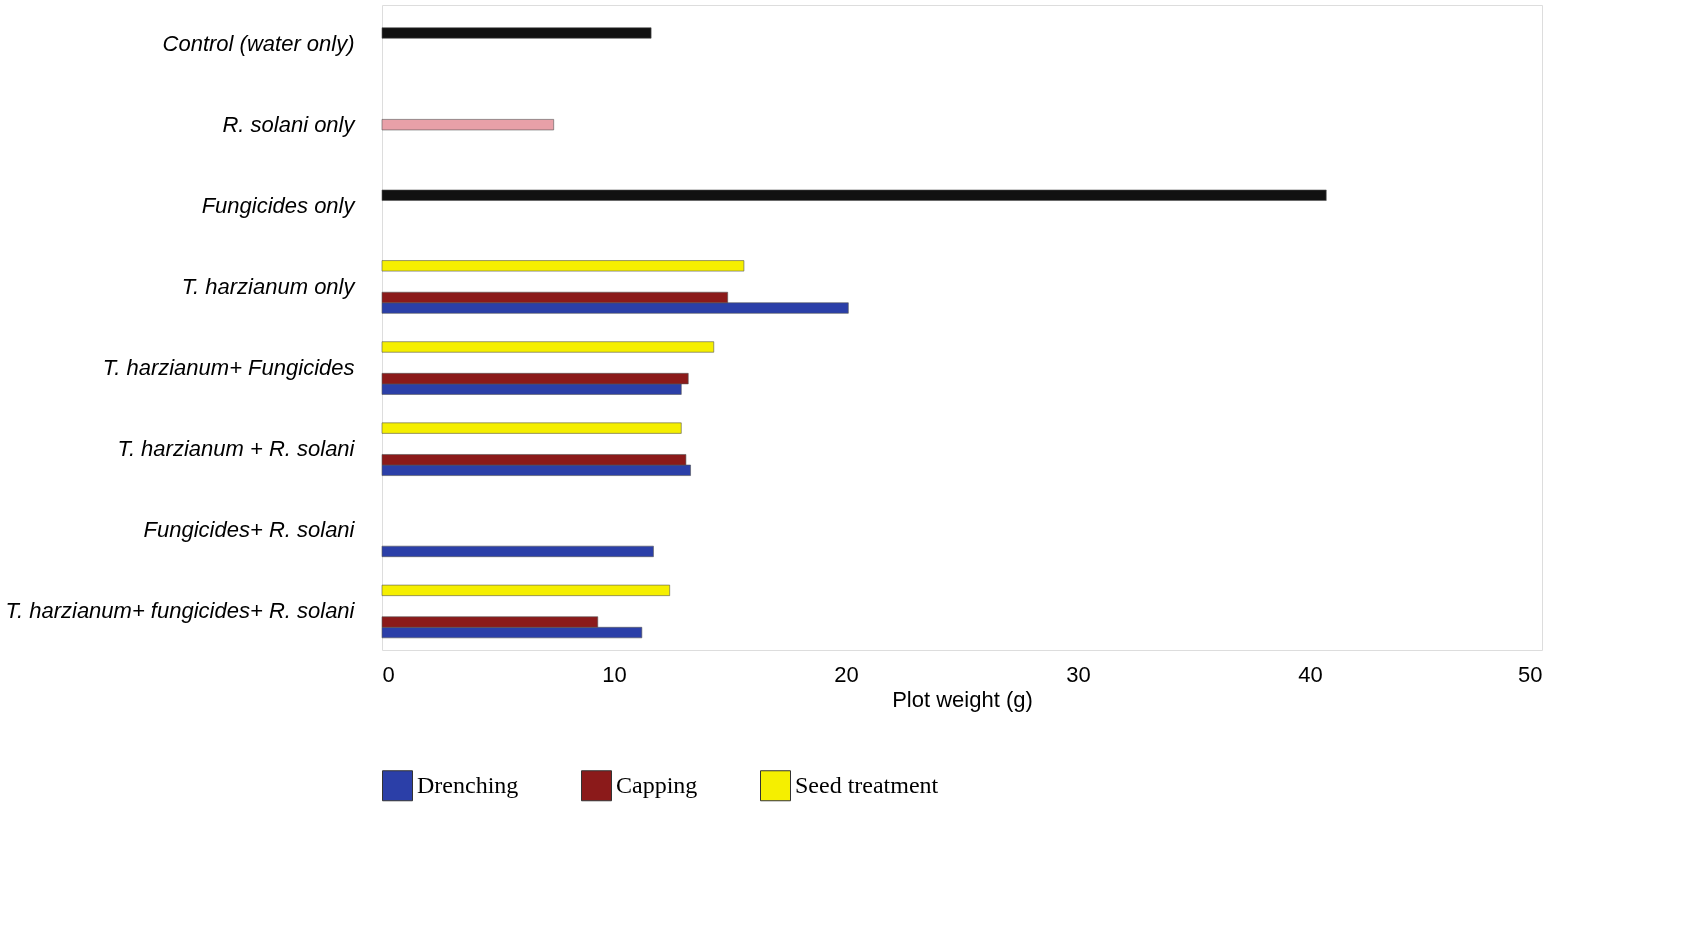 The image size is (1705, 926). I want to click on x-axis-title: Plot weight (g), so click(962, 699).